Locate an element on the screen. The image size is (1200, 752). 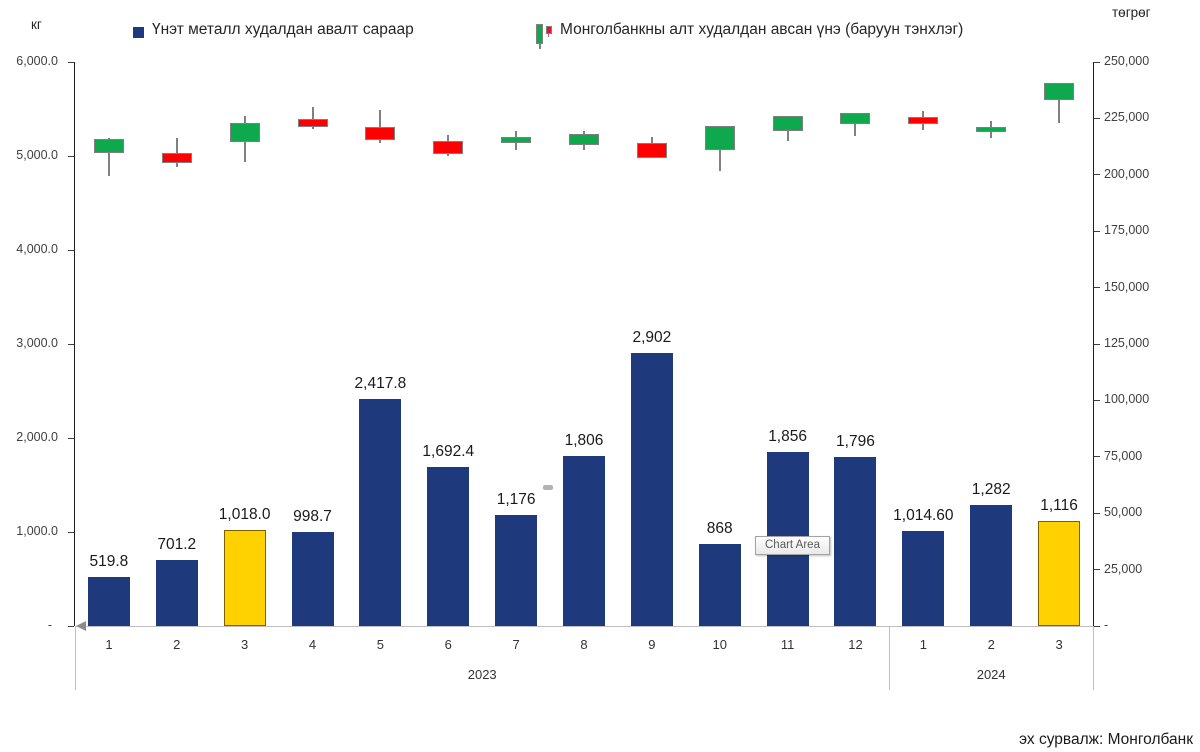
right-axis-tick-label: 200,000 is located at coordinates (1127, 173).